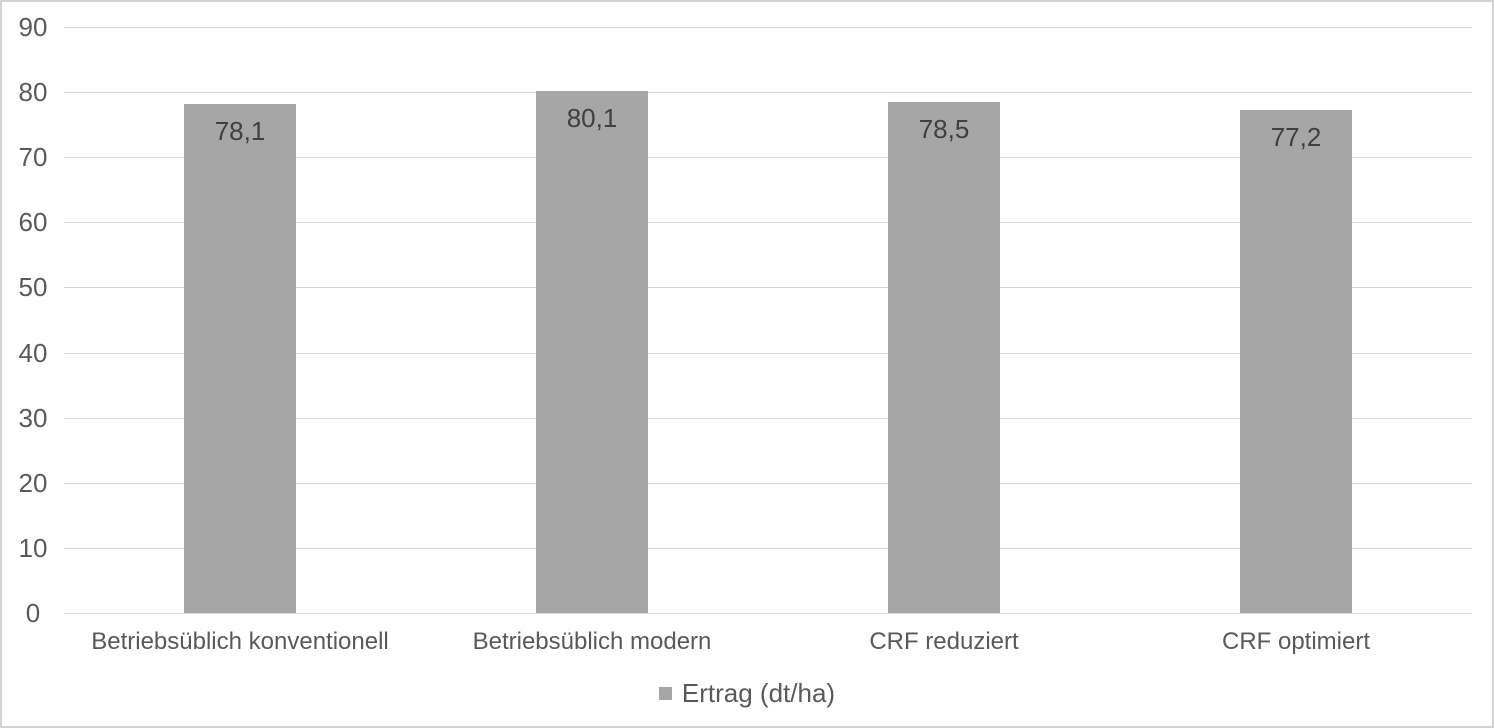  What do you see at coordinates (33, 322) in the screenshot?
I see `y-axis: 0 10 20 30 40 50 60 70 80 90` at bounding box center [33, 322].